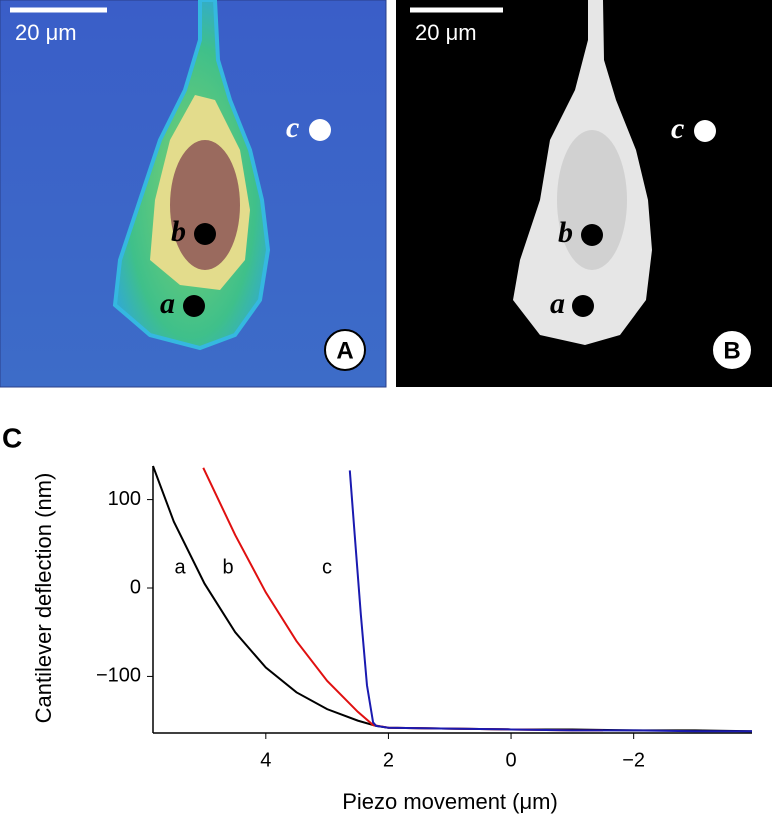  Describe the element at coordinates (180, 567) in the screenshot. I see `series-label: a` at that location.